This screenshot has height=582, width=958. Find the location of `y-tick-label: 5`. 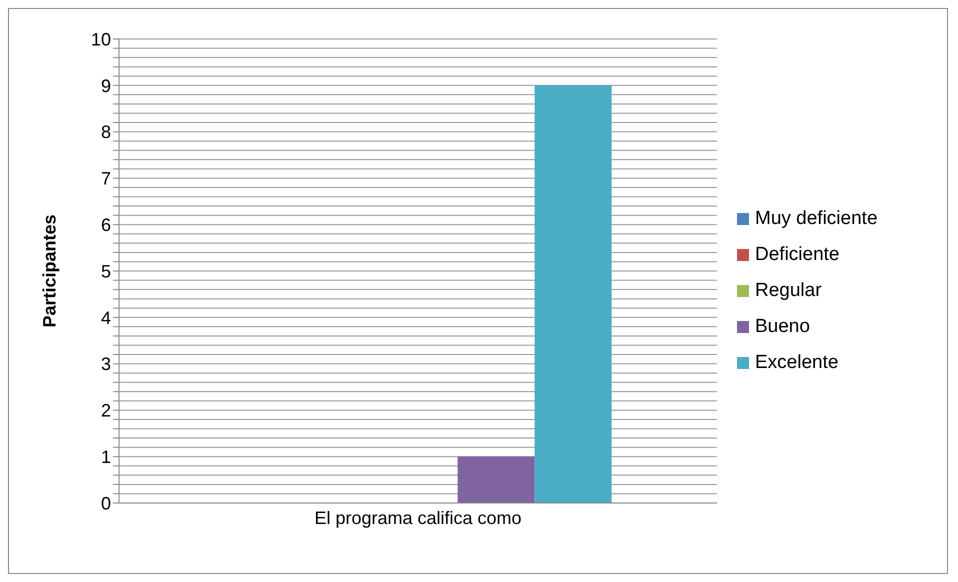

y-tick-label: 5 is located at coordinates (105, 271).